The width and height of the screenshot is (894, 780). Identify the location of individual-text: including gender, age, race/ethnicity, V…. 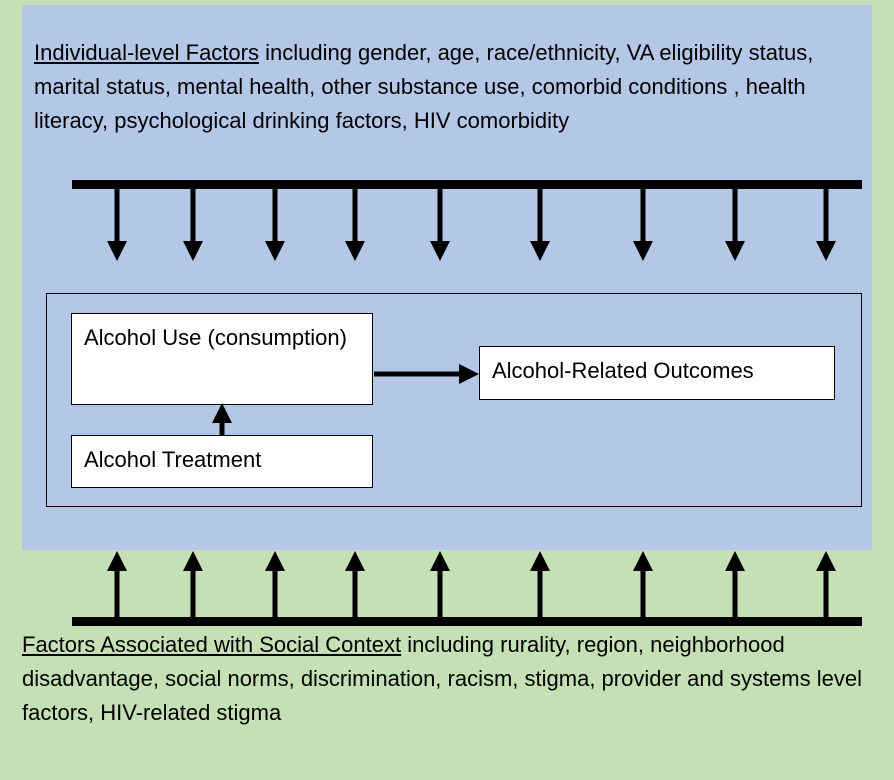
(424, 86).